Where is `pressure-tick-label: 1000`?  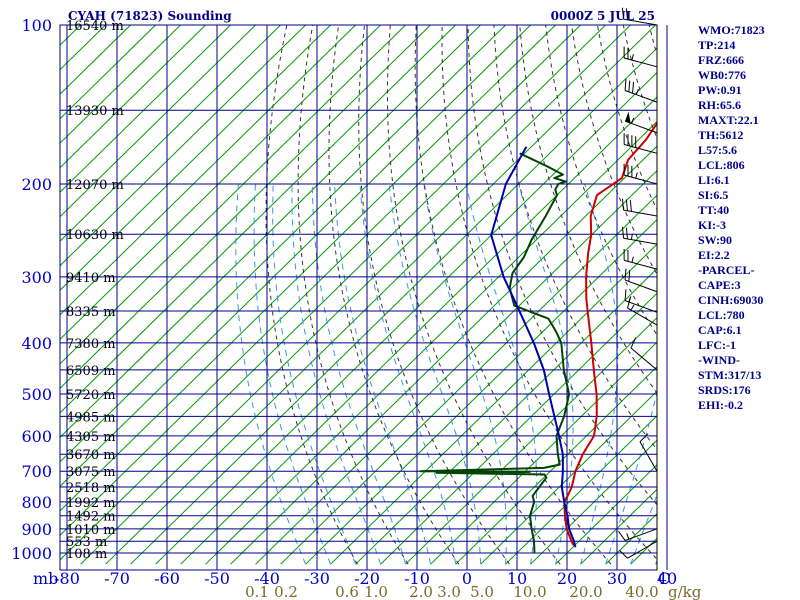 pressure-tick-label: 1000 is located at coordinates (31, 553).